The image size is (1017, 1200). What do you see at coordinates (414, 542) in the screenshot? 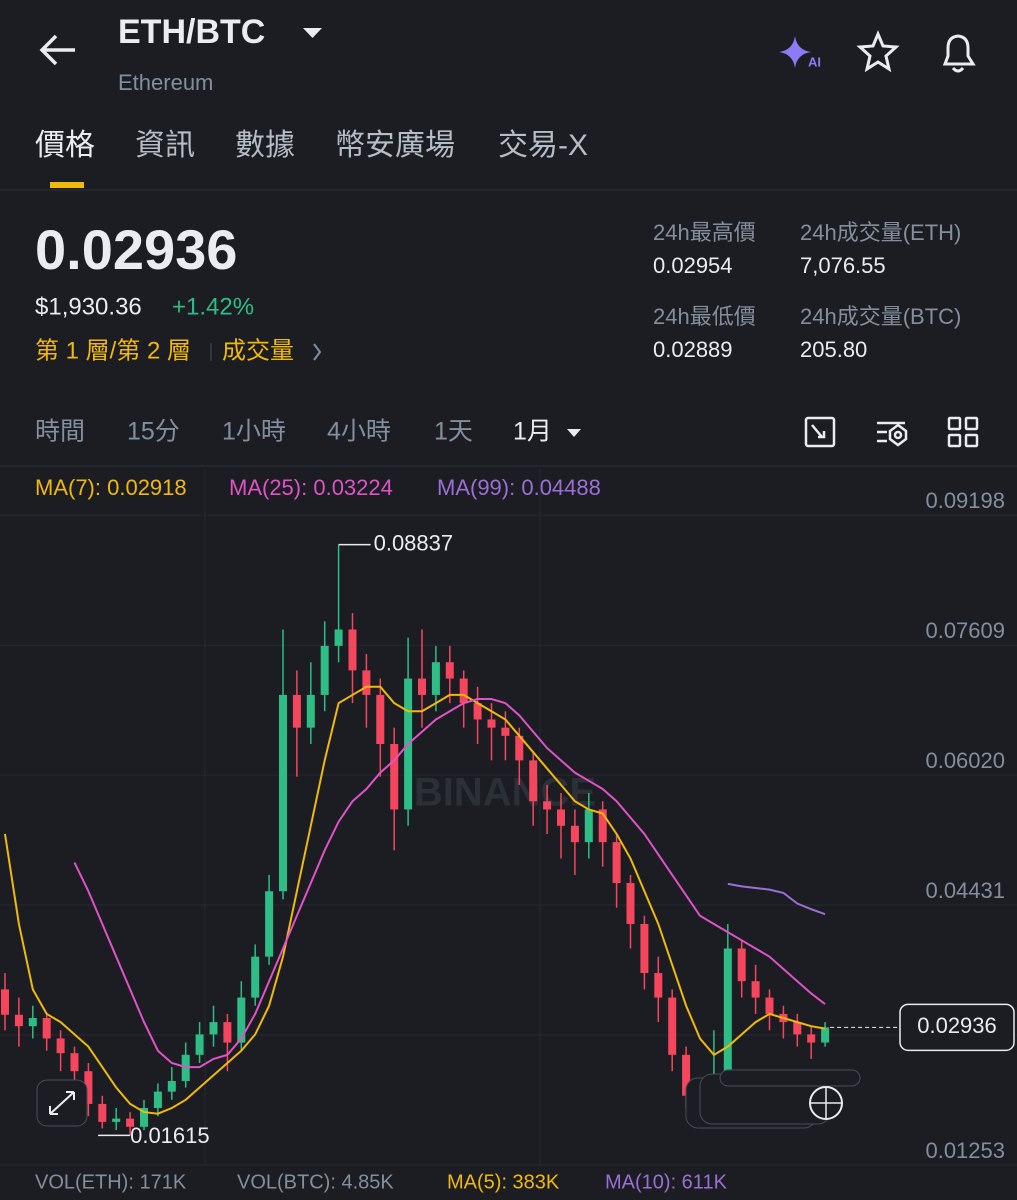
I see `max-label: 0.08837` at bounding box center [414, 542].